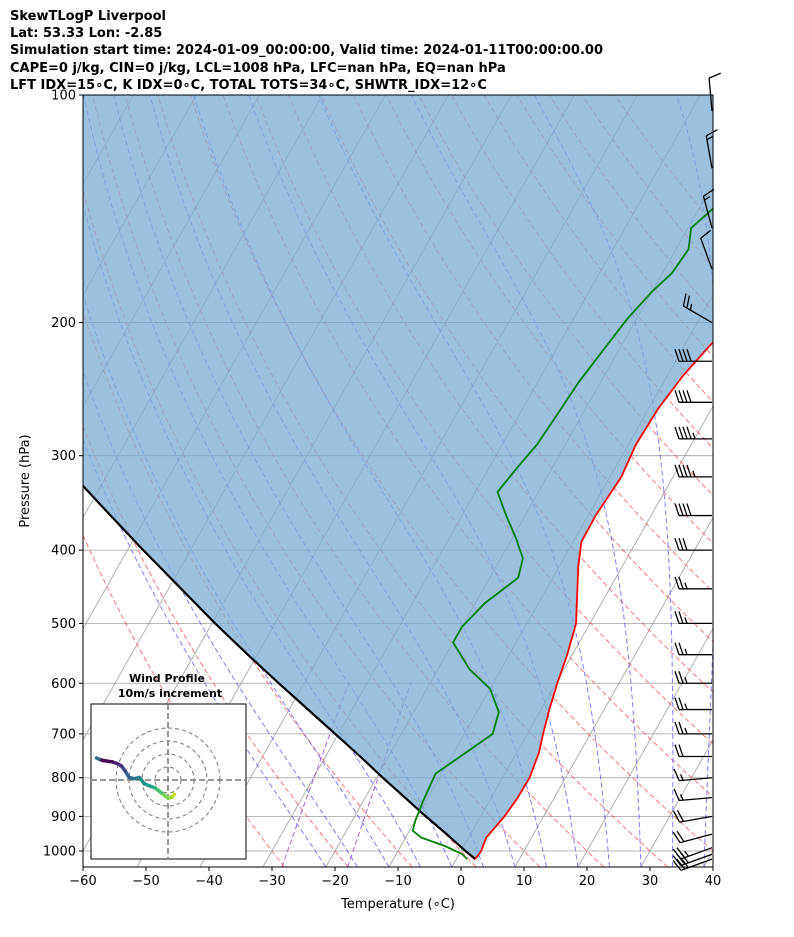 The height and width of the screenshot is (937, 794). I want to click on x-tick-label-5: −10, so click(397, 881).